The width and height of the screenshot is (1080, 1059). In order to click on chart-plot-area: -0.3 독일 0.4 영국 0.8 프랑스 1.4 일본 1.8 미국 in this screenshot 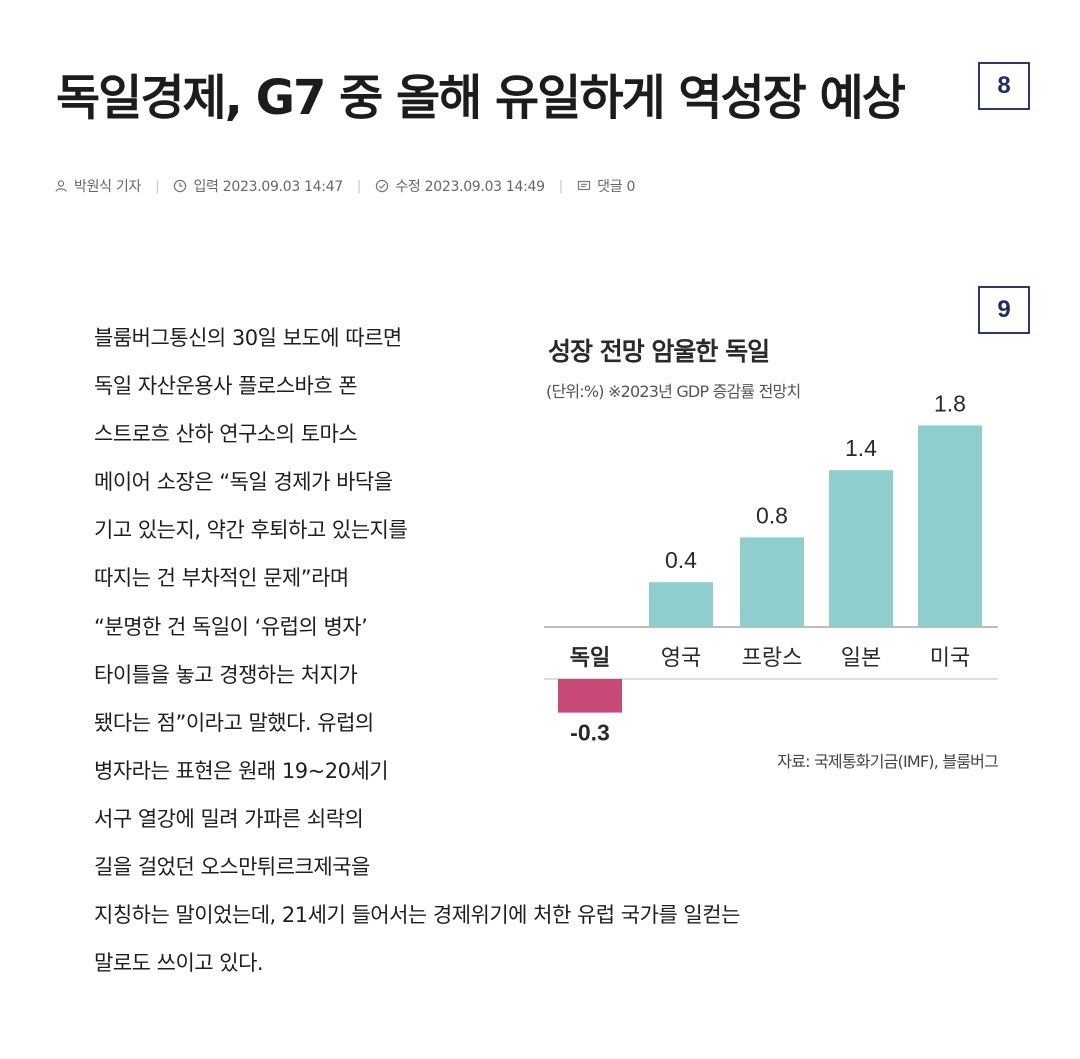, I will do `click(771, 568)`.